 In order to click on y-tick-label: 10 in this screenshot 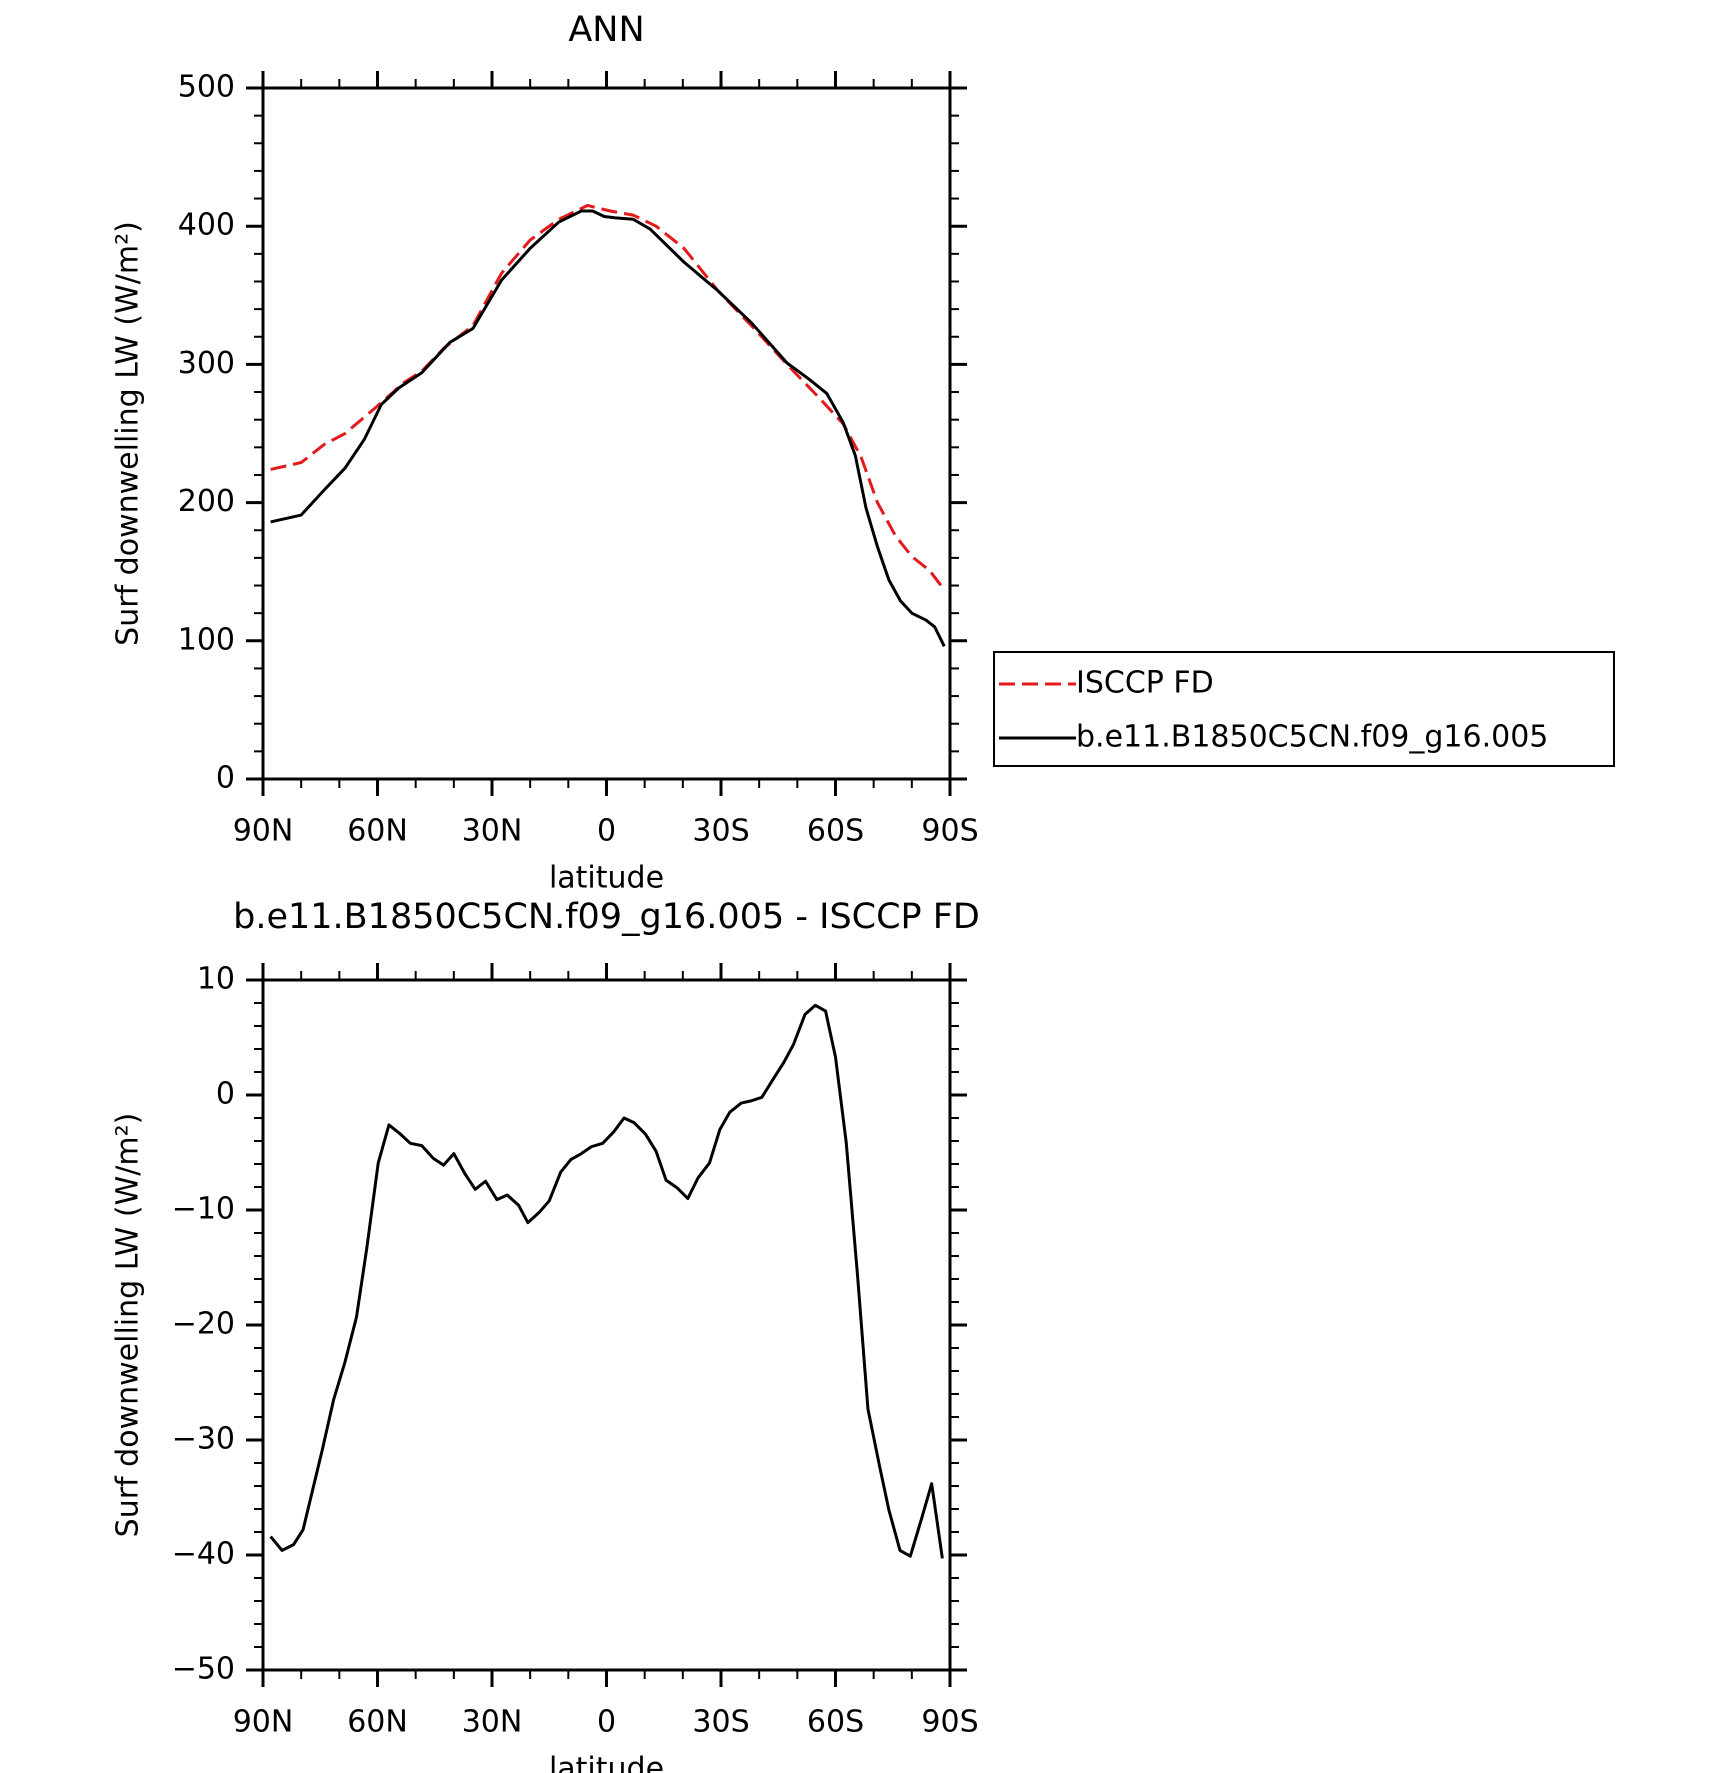, I will do `click(216, 979)`.